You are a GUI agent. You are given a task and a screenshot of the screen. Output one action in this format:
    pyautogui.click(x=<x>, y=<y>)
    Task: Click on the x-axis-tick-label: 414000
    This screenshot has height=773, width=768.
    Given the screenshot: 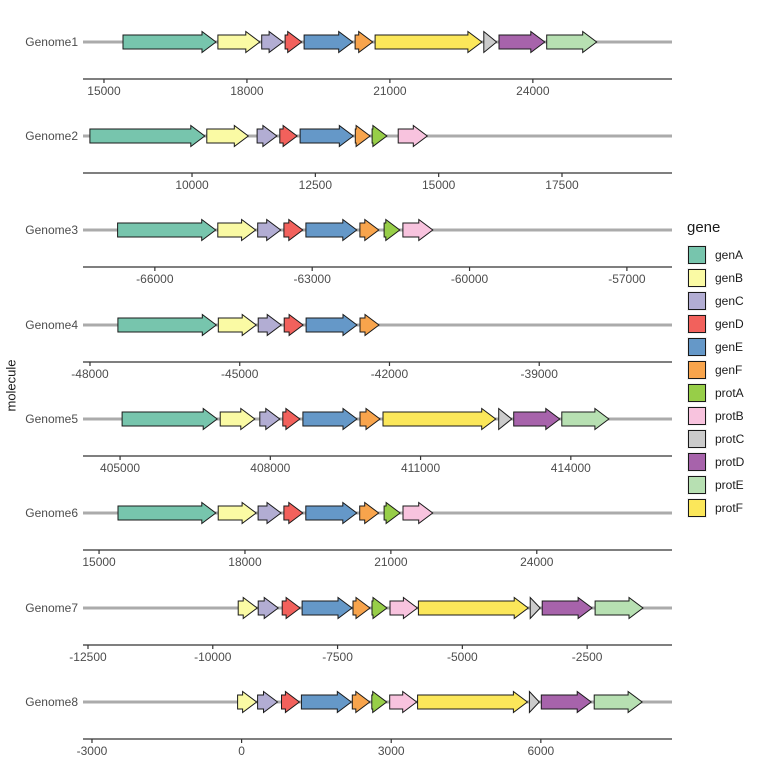 What is the action you would take?
    pyautogui.click(x=571, y=468)
    